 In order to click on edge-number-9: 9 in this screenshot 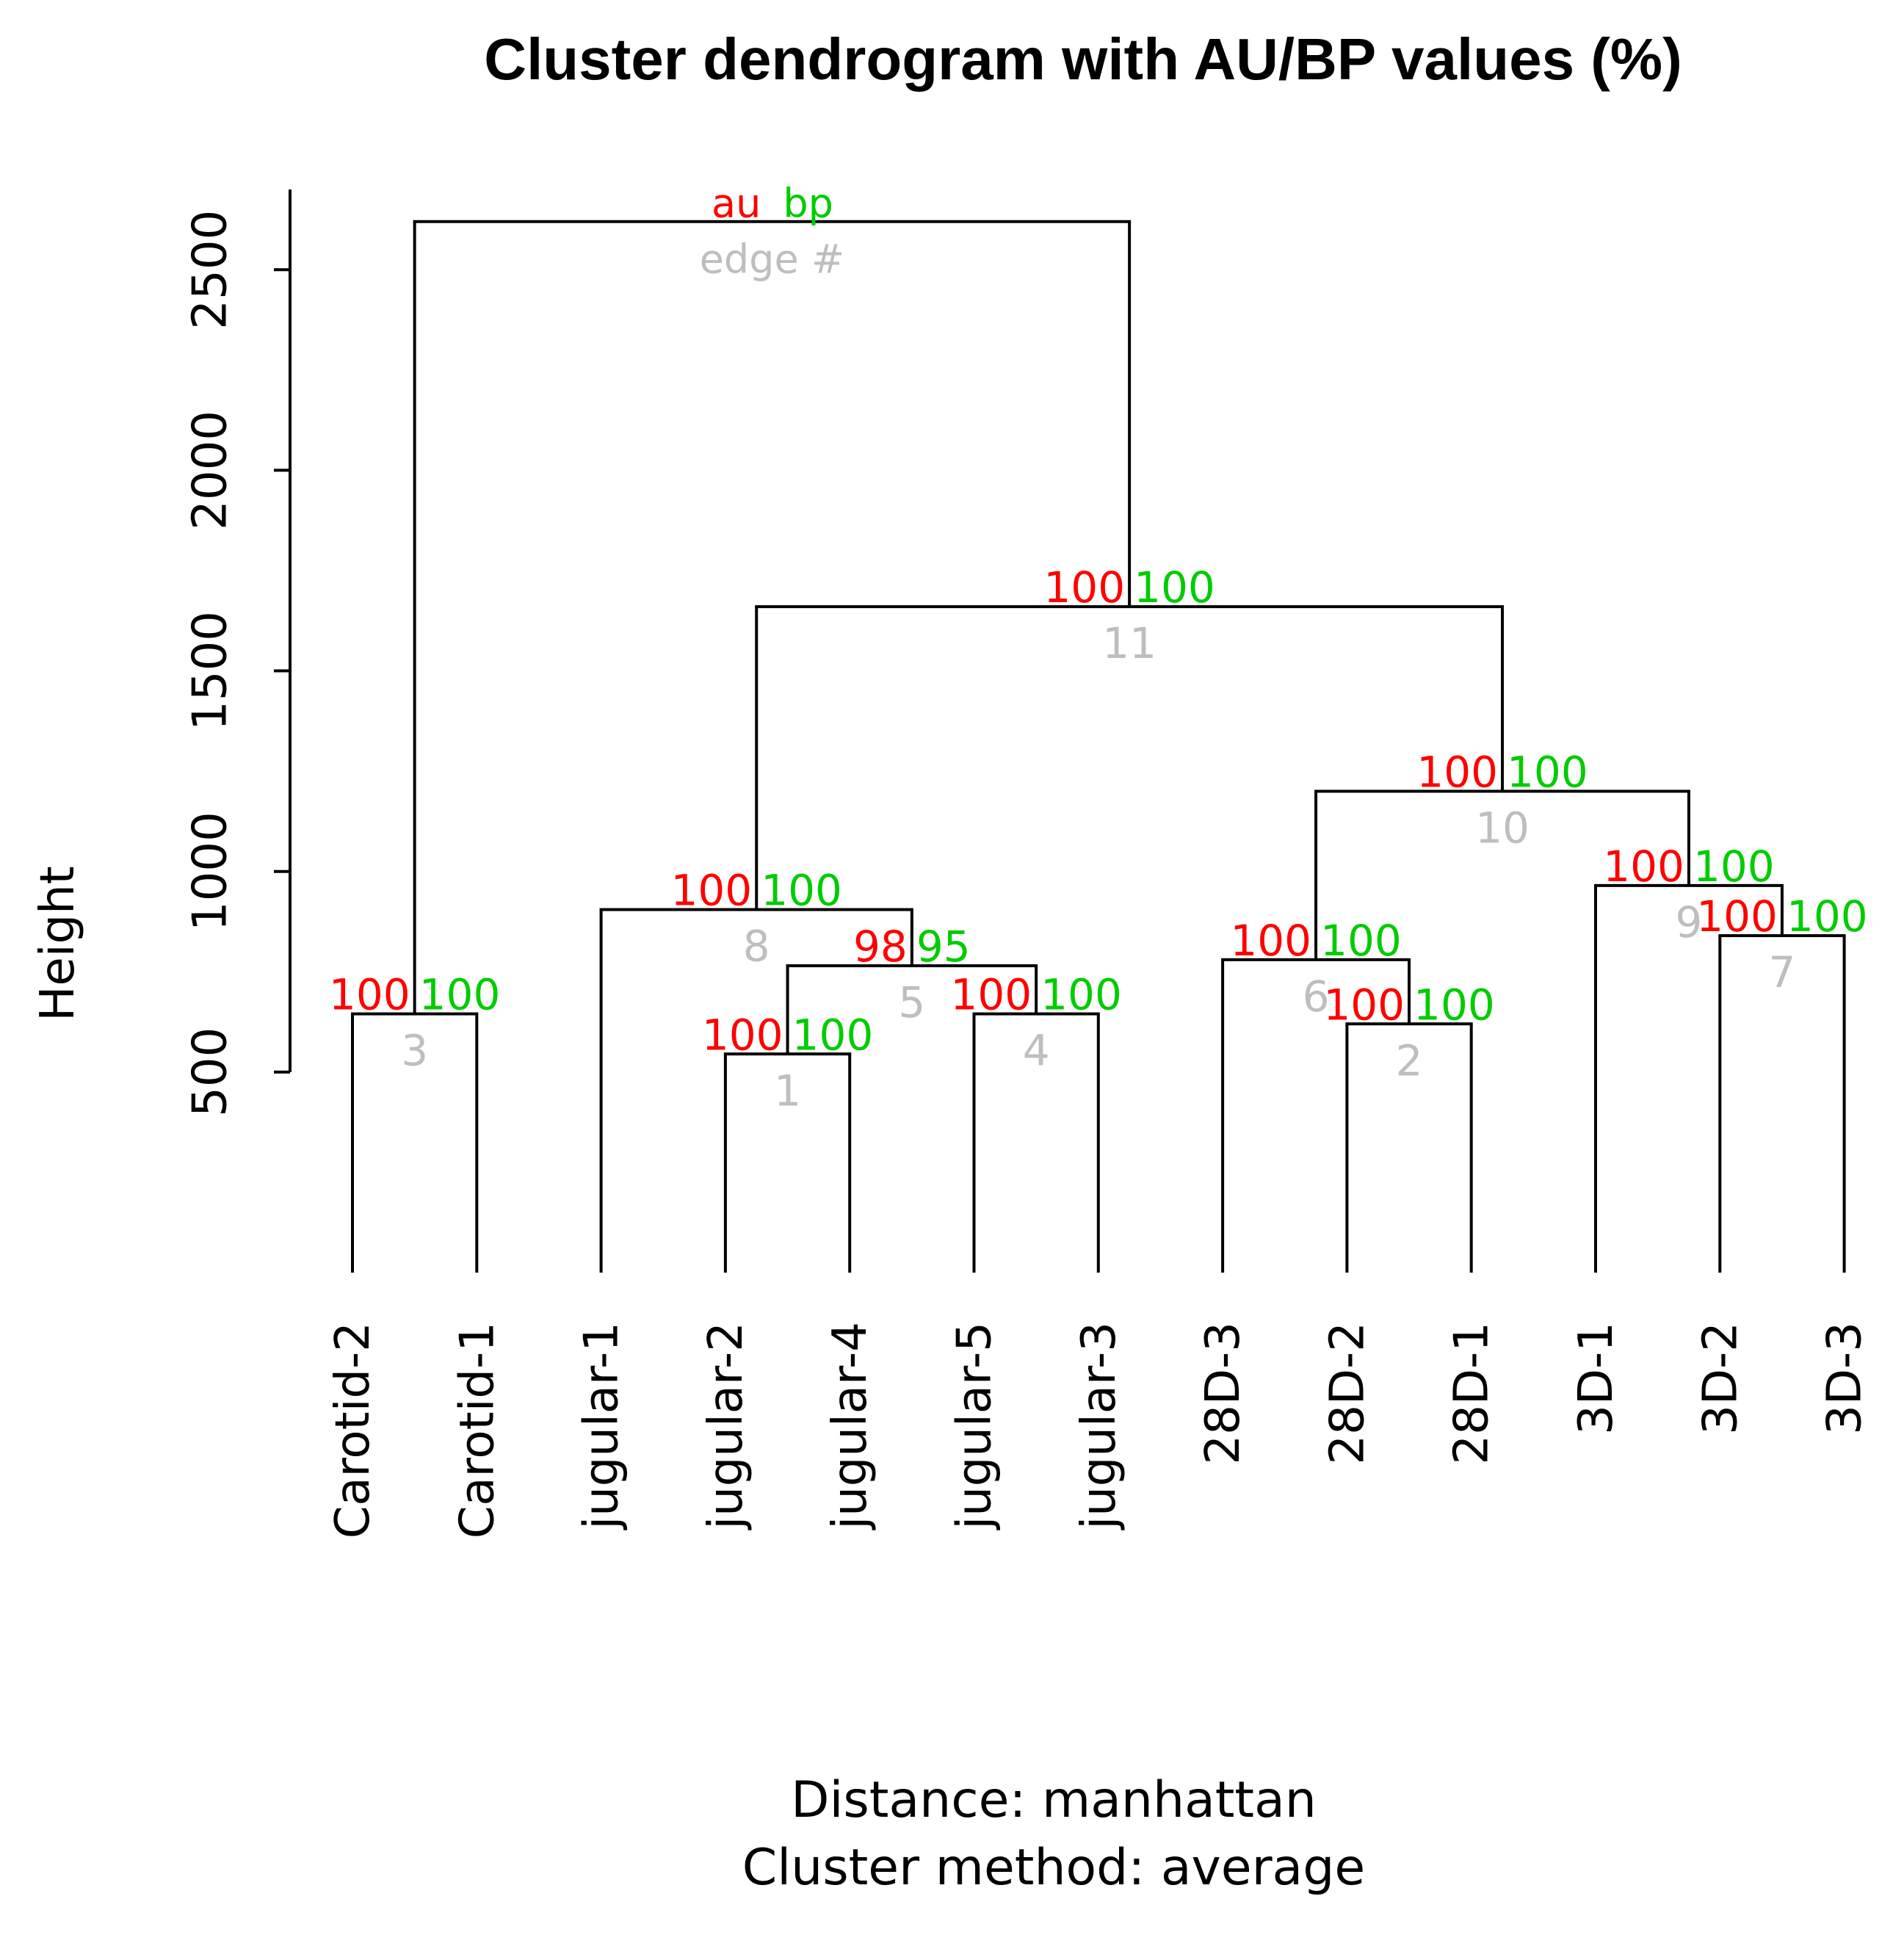, I will do `click(1689, 922)`.